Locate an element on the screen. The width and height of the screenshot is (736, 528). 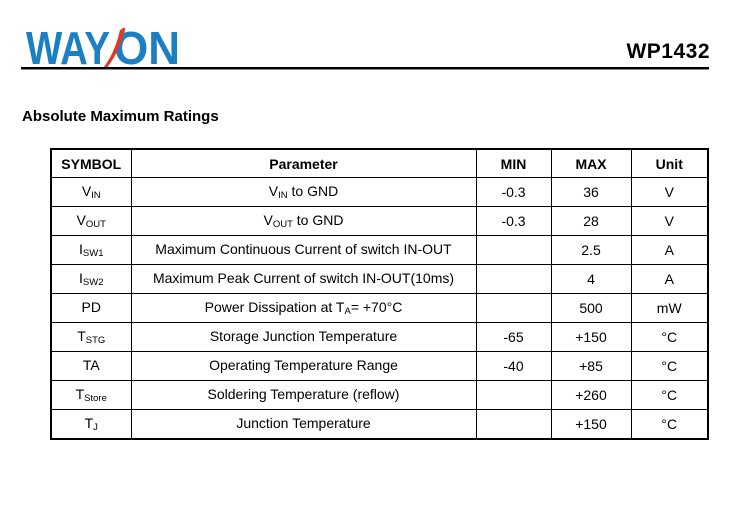
col-header-parameter: Parameter is located at coordinates (303, 163).